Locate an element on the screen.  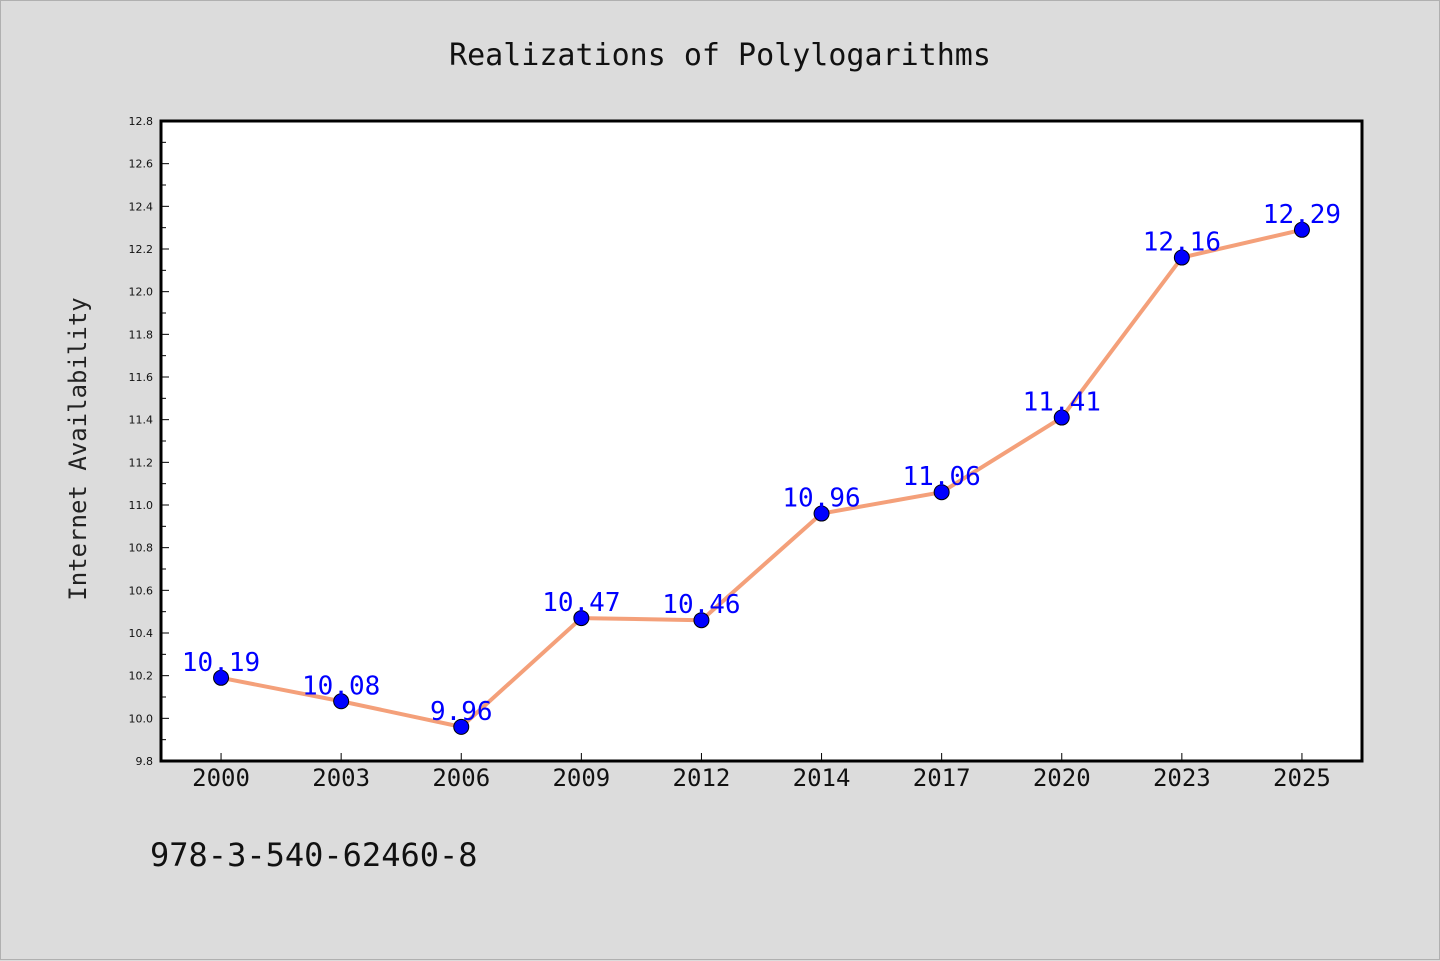
data-label: 11.41 is located at coordinates (1062, 403).